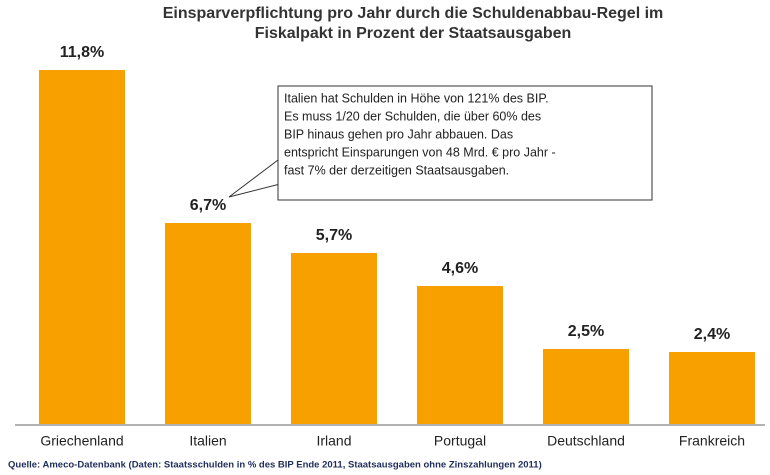 This screenshot has height=475, width=770. I want to click on x-tick-label: Portugal, so click(460, 441).